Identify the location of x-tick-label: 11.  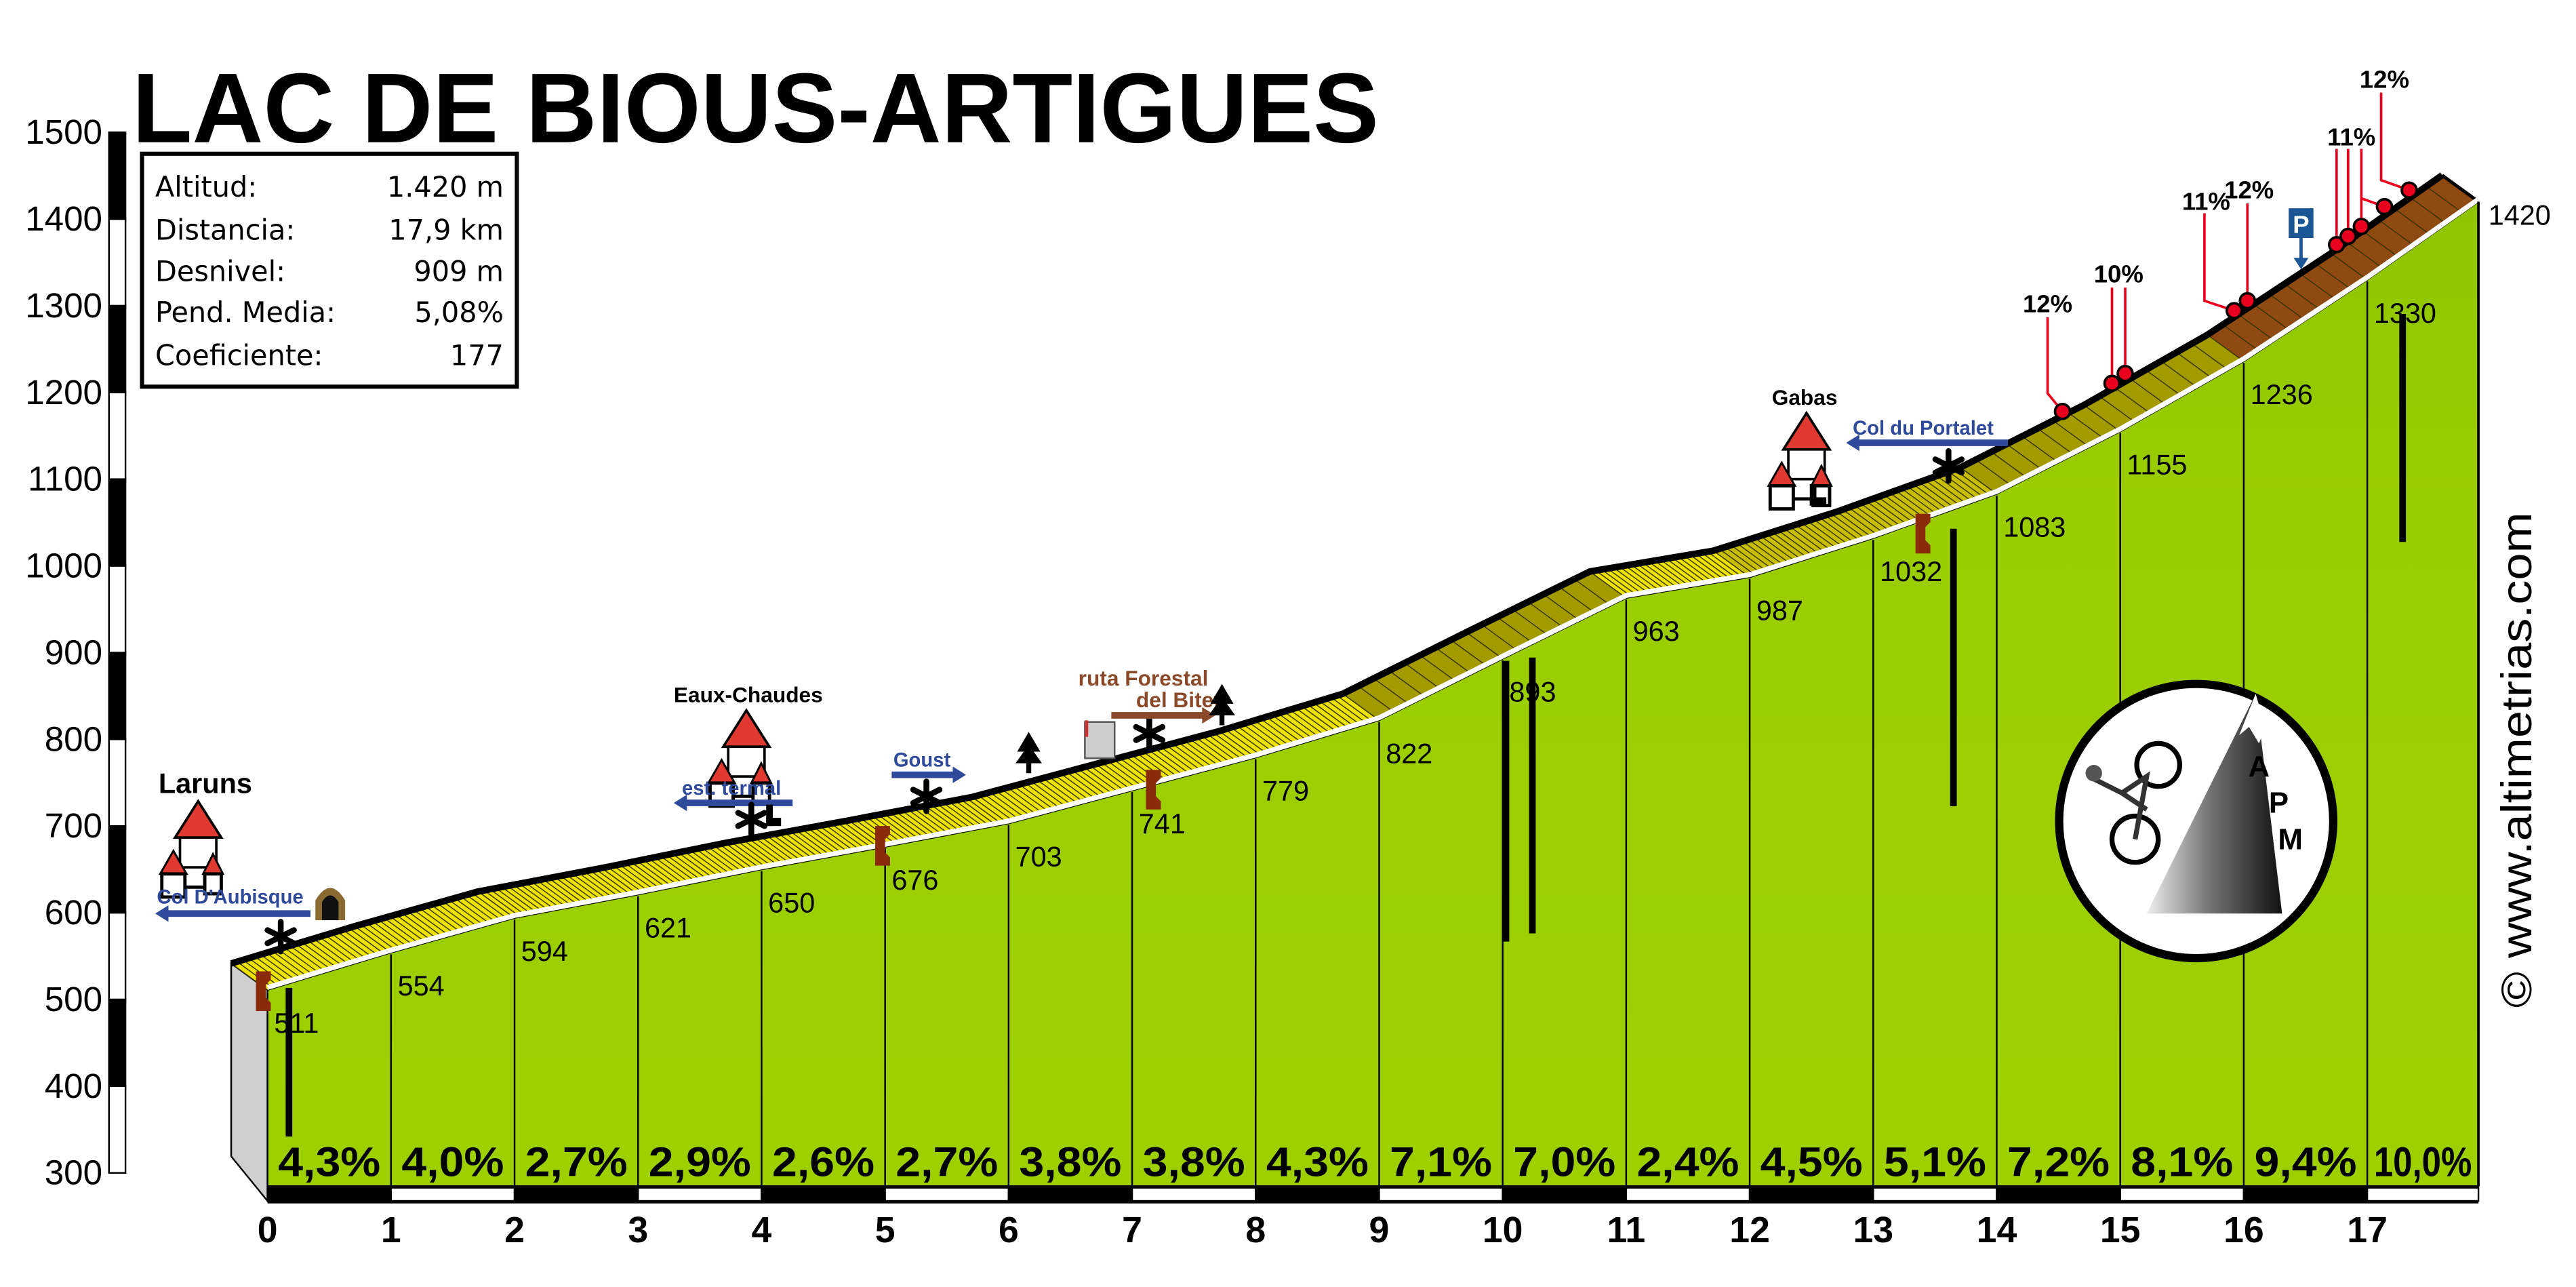
(1626, 1230).